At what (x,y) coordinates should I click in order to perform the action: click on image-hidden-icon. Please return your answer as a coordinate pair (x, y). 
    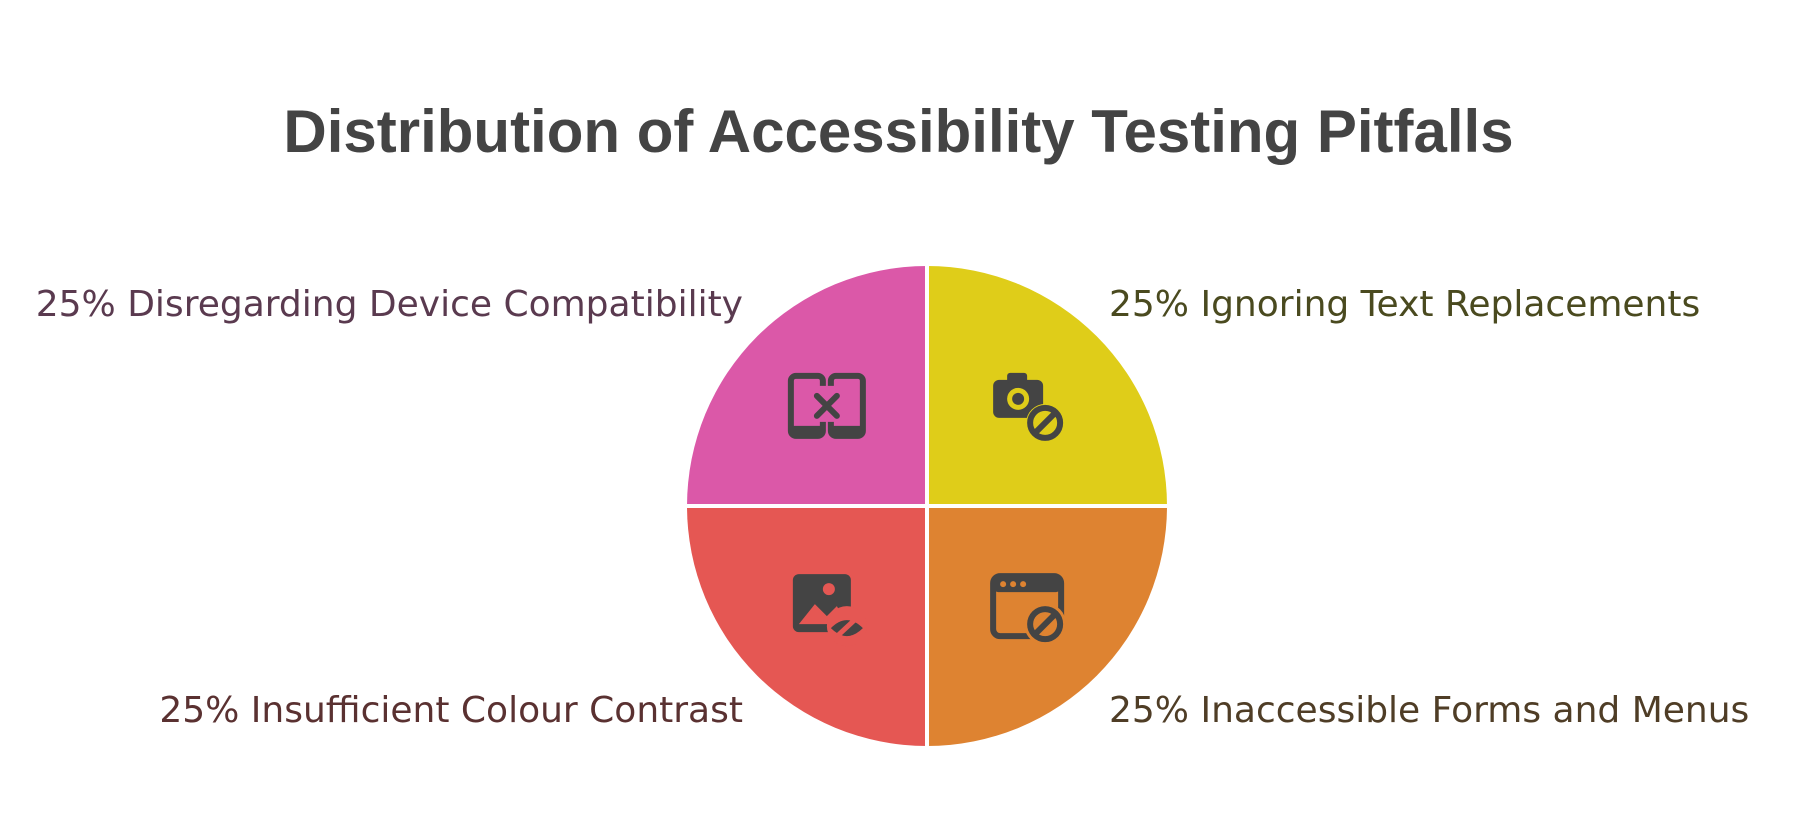
    Looking at the image, I should click on (829, 610).